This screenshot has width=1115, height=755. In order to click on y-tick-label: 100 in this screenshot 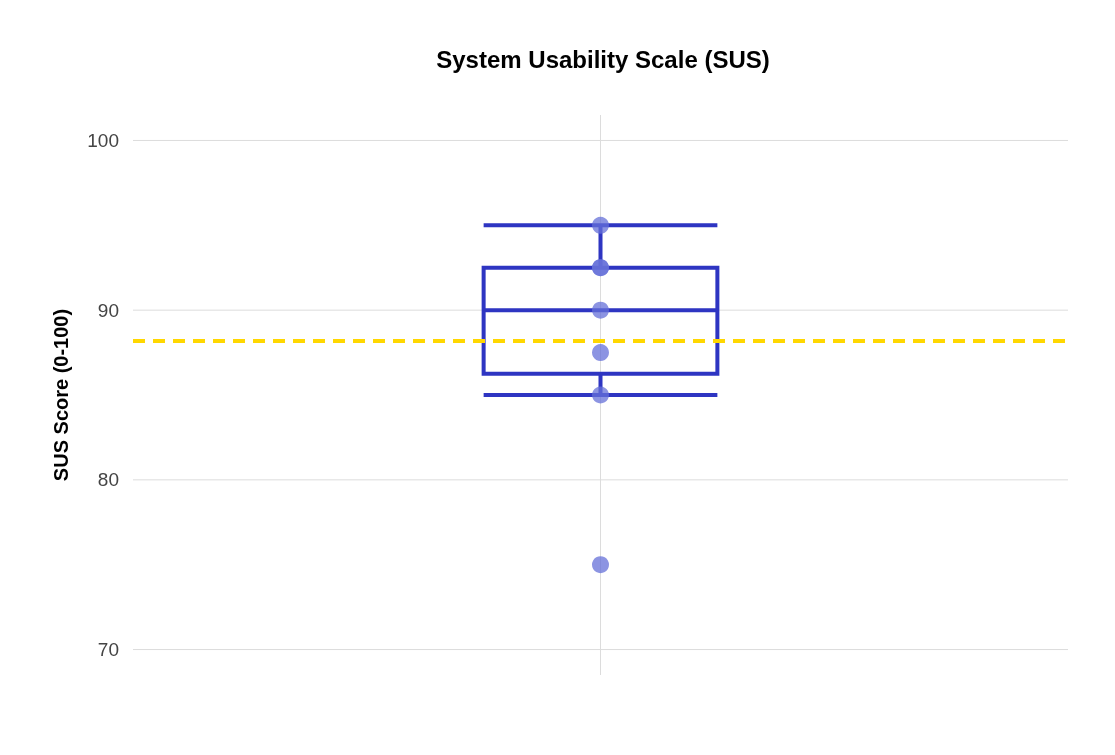, I will do `click(103, 140)`.